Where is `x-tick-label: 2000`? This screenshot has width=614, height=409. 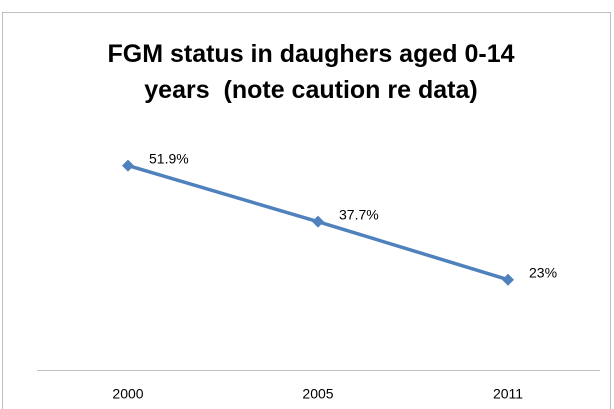 x-tick-label: 2000 is located at coordinates (127, 394).